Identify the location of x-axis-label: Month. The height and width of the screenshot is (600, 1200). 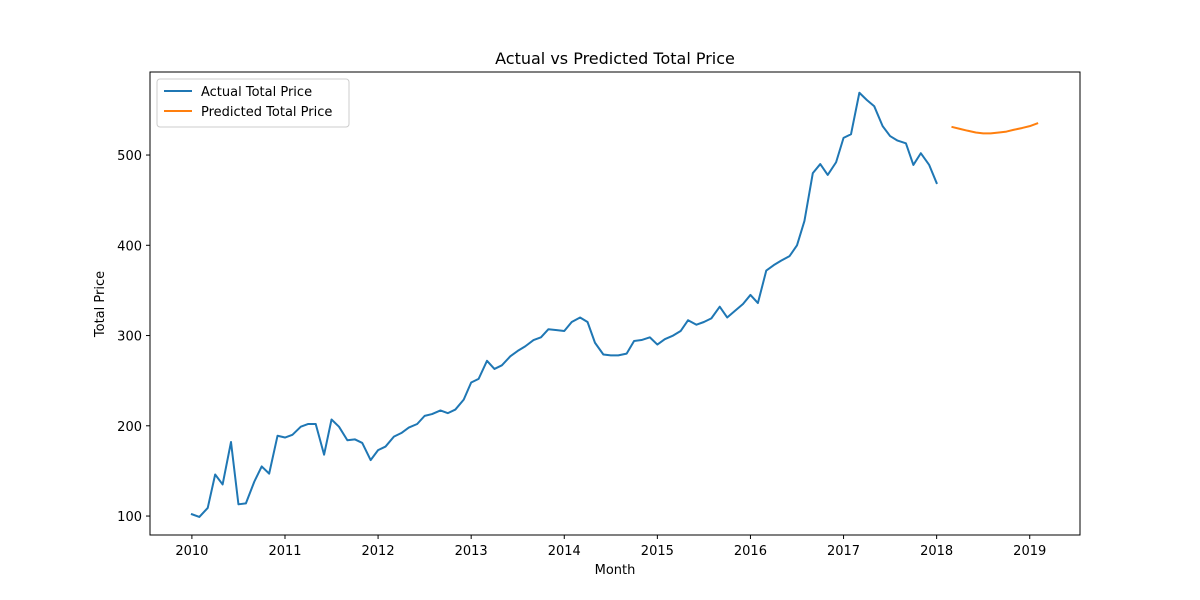
(615, 570).